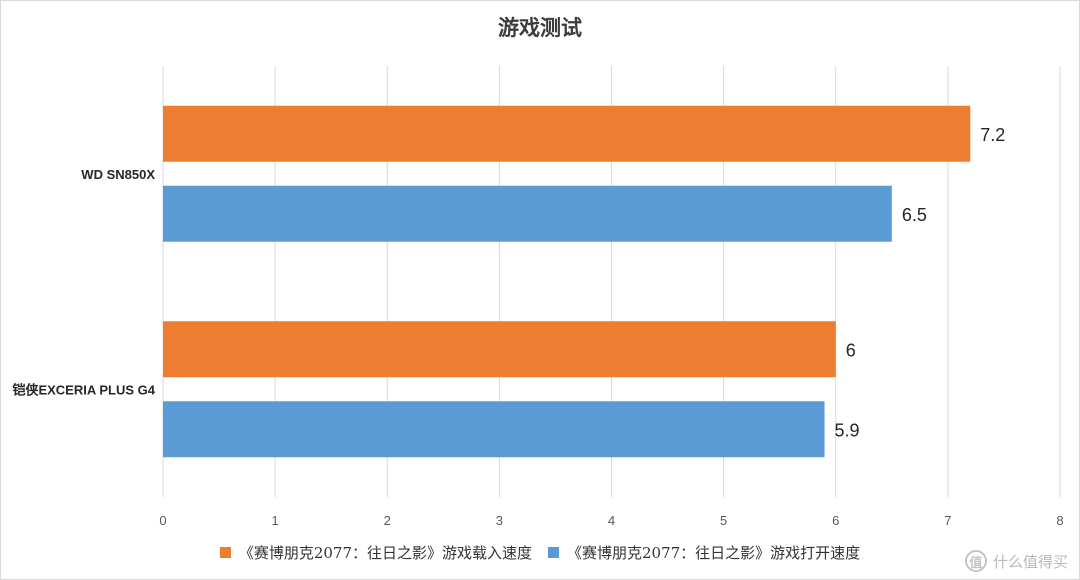 This screenshot has width=1080, height=580. What do you see at coordinates (553, 552) in the screenshot?
I see `legend-swatch-open-speed` at bounding box center [553, 552].